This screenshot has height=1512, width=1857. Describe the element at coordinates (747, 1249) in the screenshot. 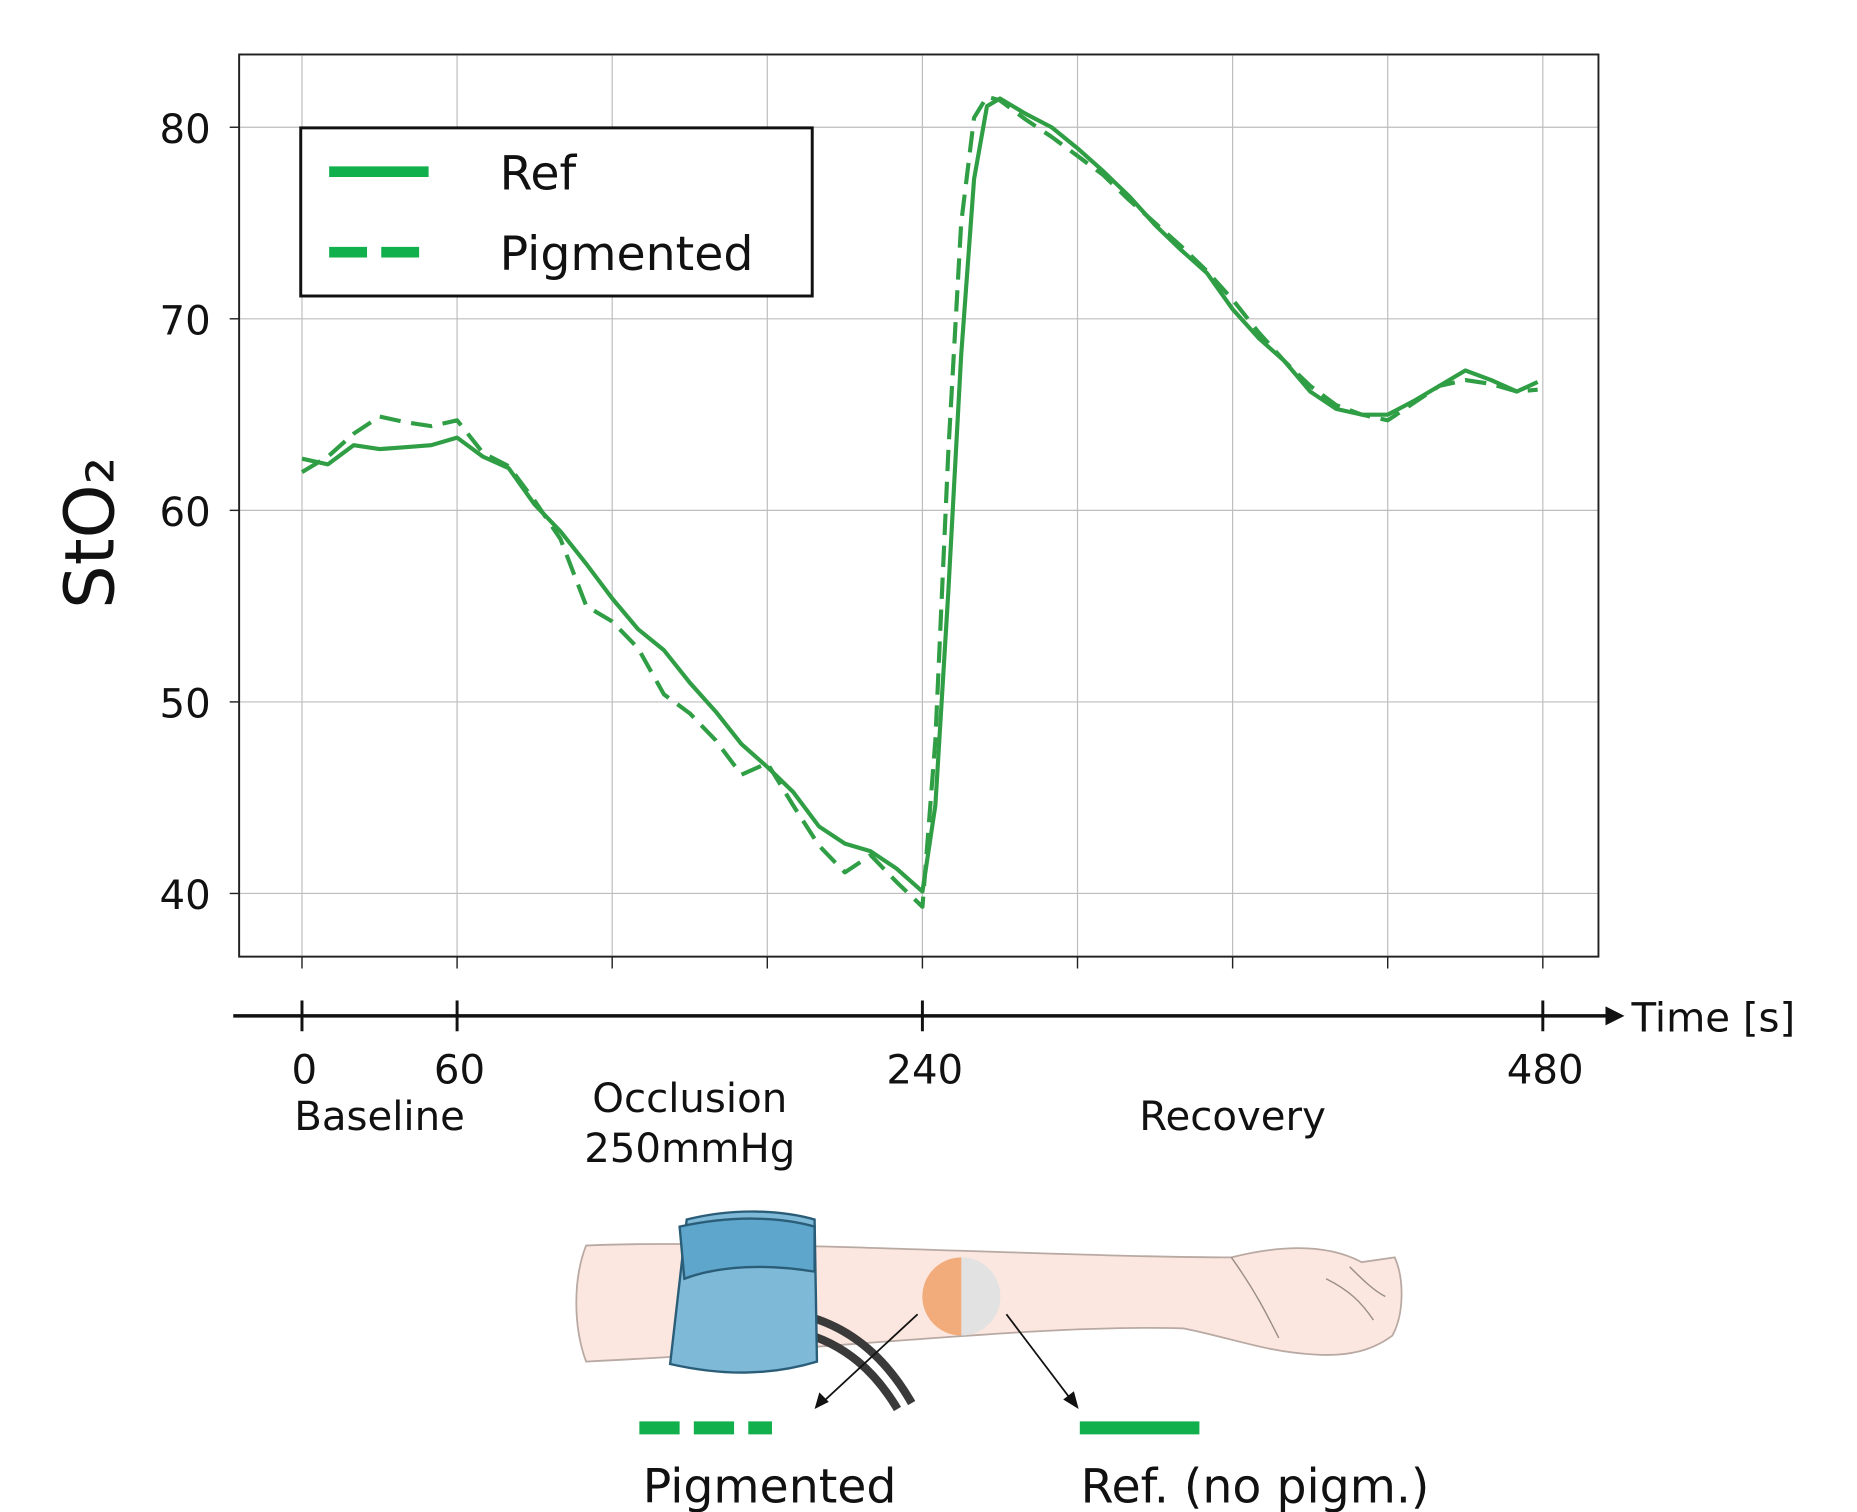

I see `cuff-top` at that location.